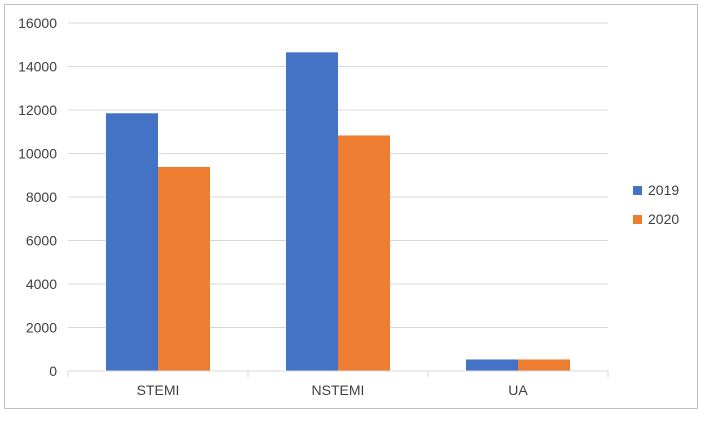 The image size is (704, 425). What do you see at coordinates (37, 110) in the screenshot?
I see `y-tick-label: 12000` at bounding box center [37, 110].